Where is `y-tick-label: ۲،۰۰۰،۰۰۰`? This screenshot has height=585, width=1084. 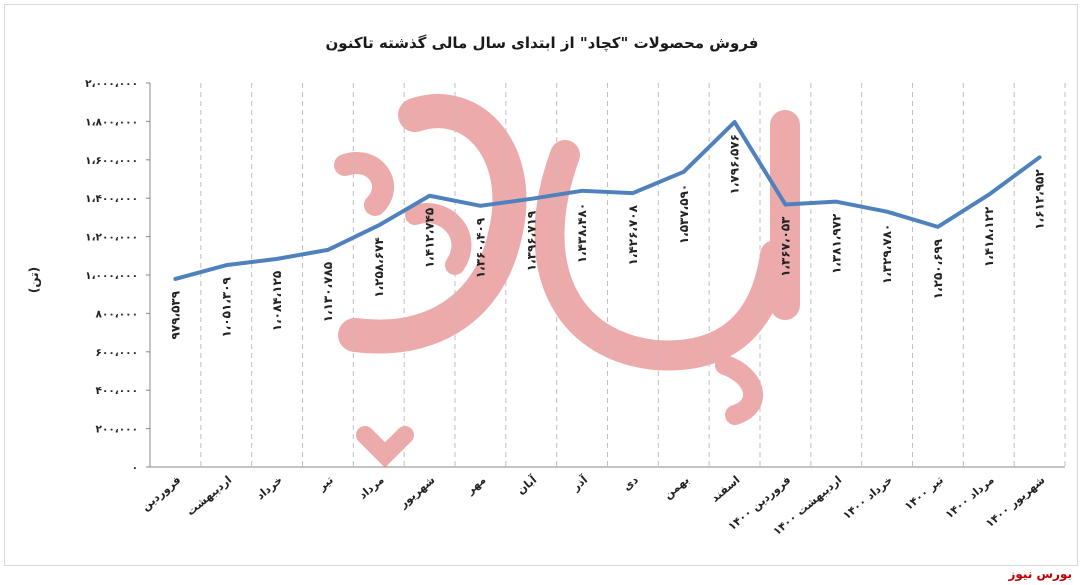
y-tick-label: ۲،۰۰۰،۰۰۰ is located at coordinates (111, 84).